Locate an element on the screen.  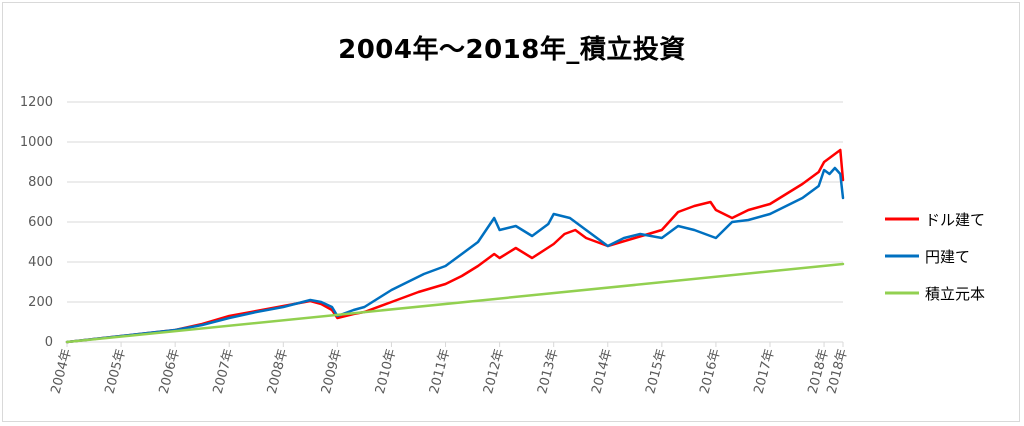
chart-title: 2004年～2018年_積立投資 is located at coordinates (512, 50).